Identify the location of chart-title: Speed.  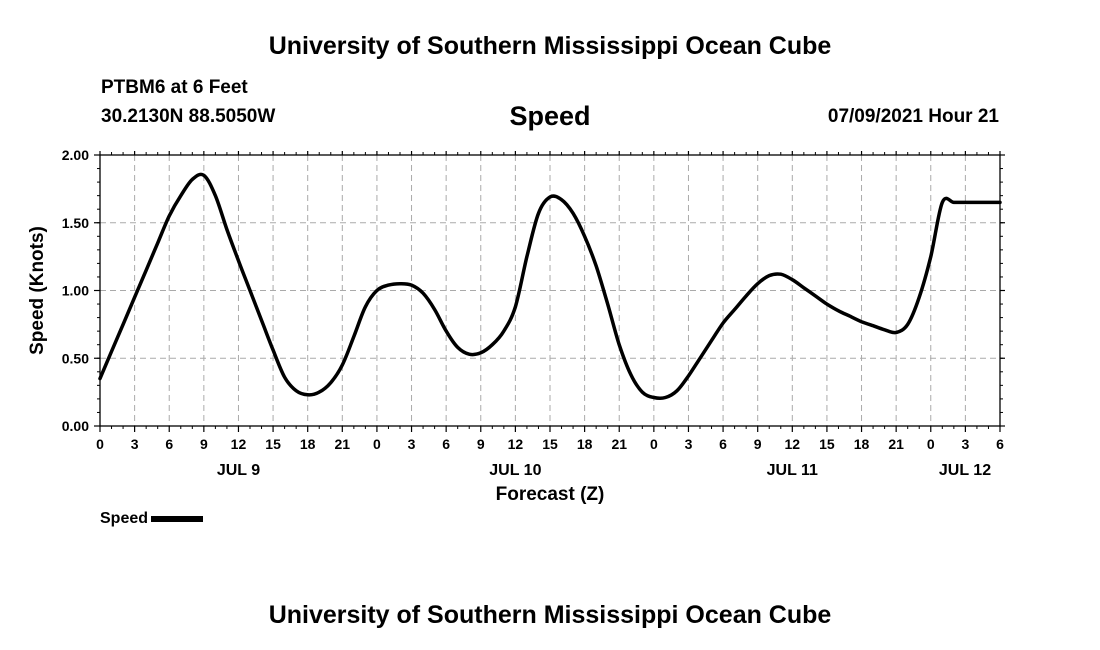
(550, 116).